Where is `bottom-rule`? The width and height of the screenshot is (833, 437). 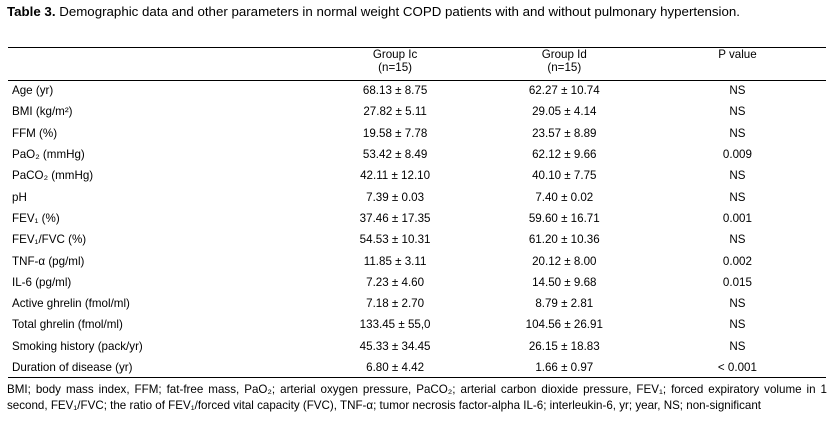 bottom-rule is located at coordinates (417, 377).